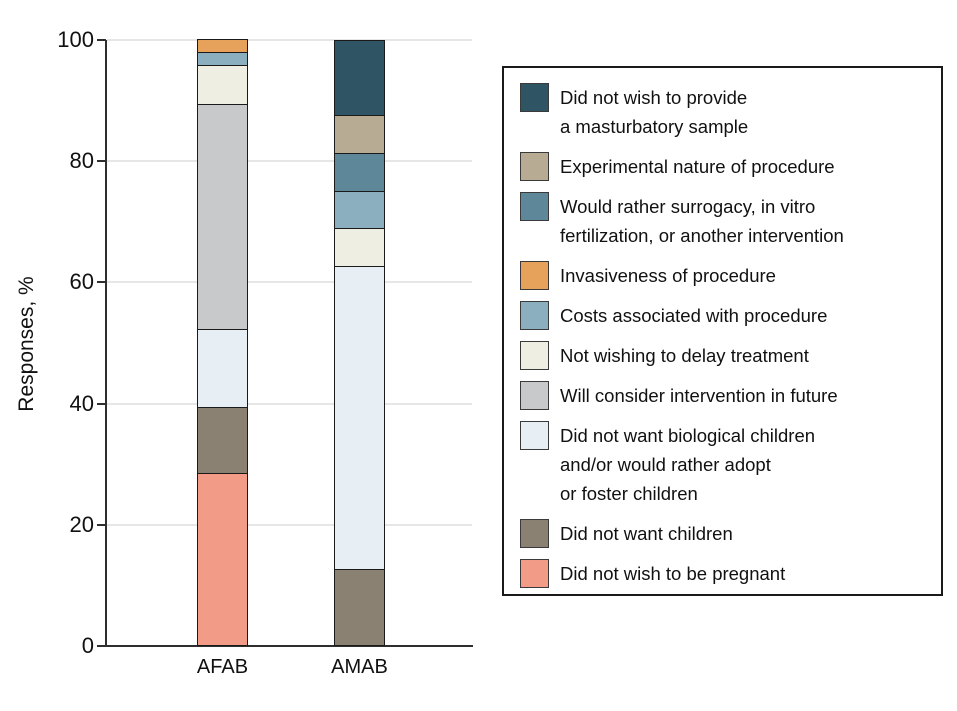  I want to click on legend-item-3: Invasiveness of procedure, so click(724, 275).